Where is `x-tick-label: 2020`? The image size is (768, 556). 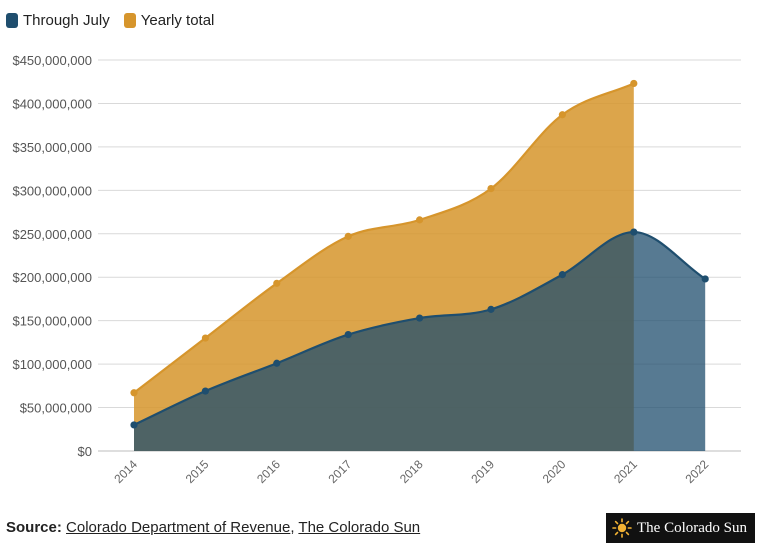
x-tick-label: 2020 is located at coordinates (554, 471).